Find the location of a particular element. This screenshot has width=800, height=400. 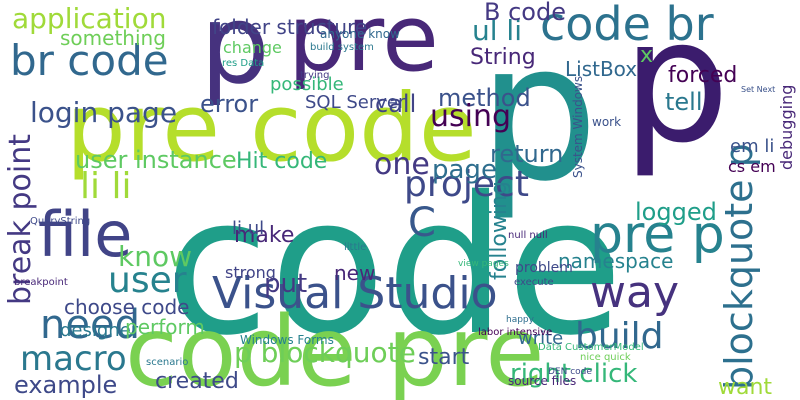

word: res Data is located at coordinates (243, 63).